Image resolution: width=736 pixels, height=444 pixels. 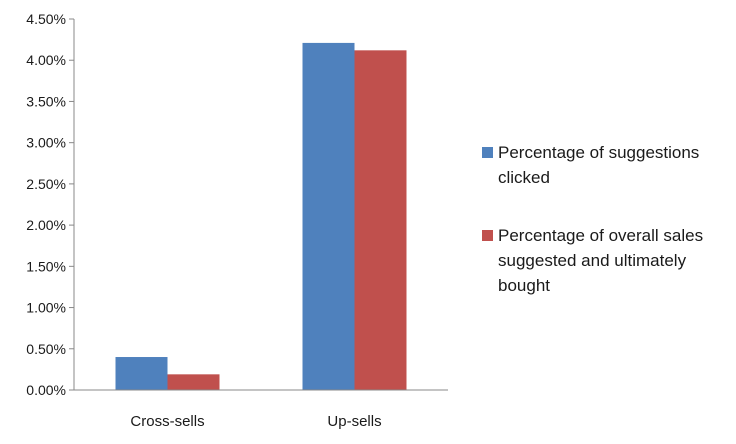 I want to click on legend-item-series-1: Percentage of suggestions clicked, so click(x=607, y=165).